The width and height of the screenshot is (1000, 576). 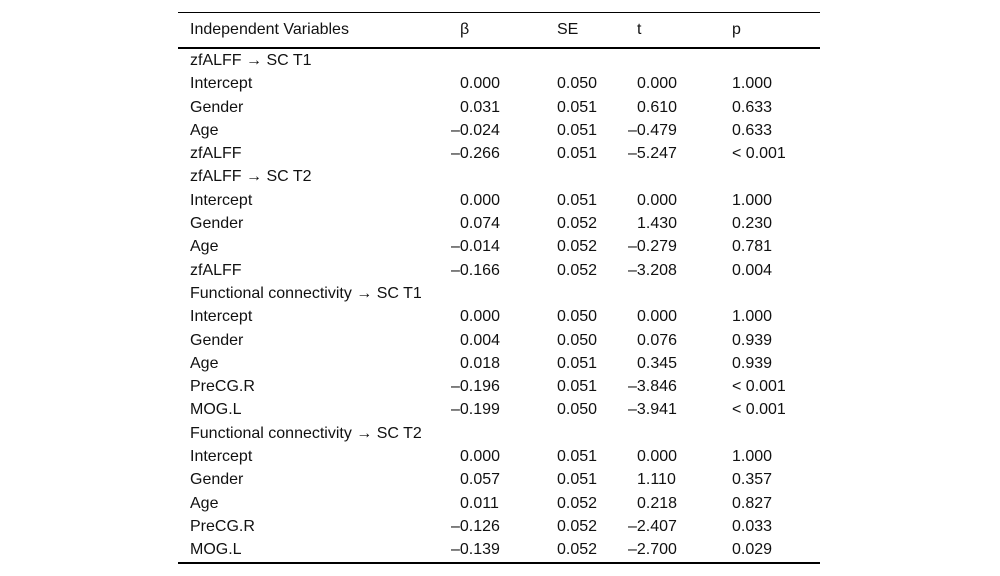 What do you see at coordinates (480, 107) in the screenshot?
I see `beta-cell: 0.031` at bounding box center [480, 107].